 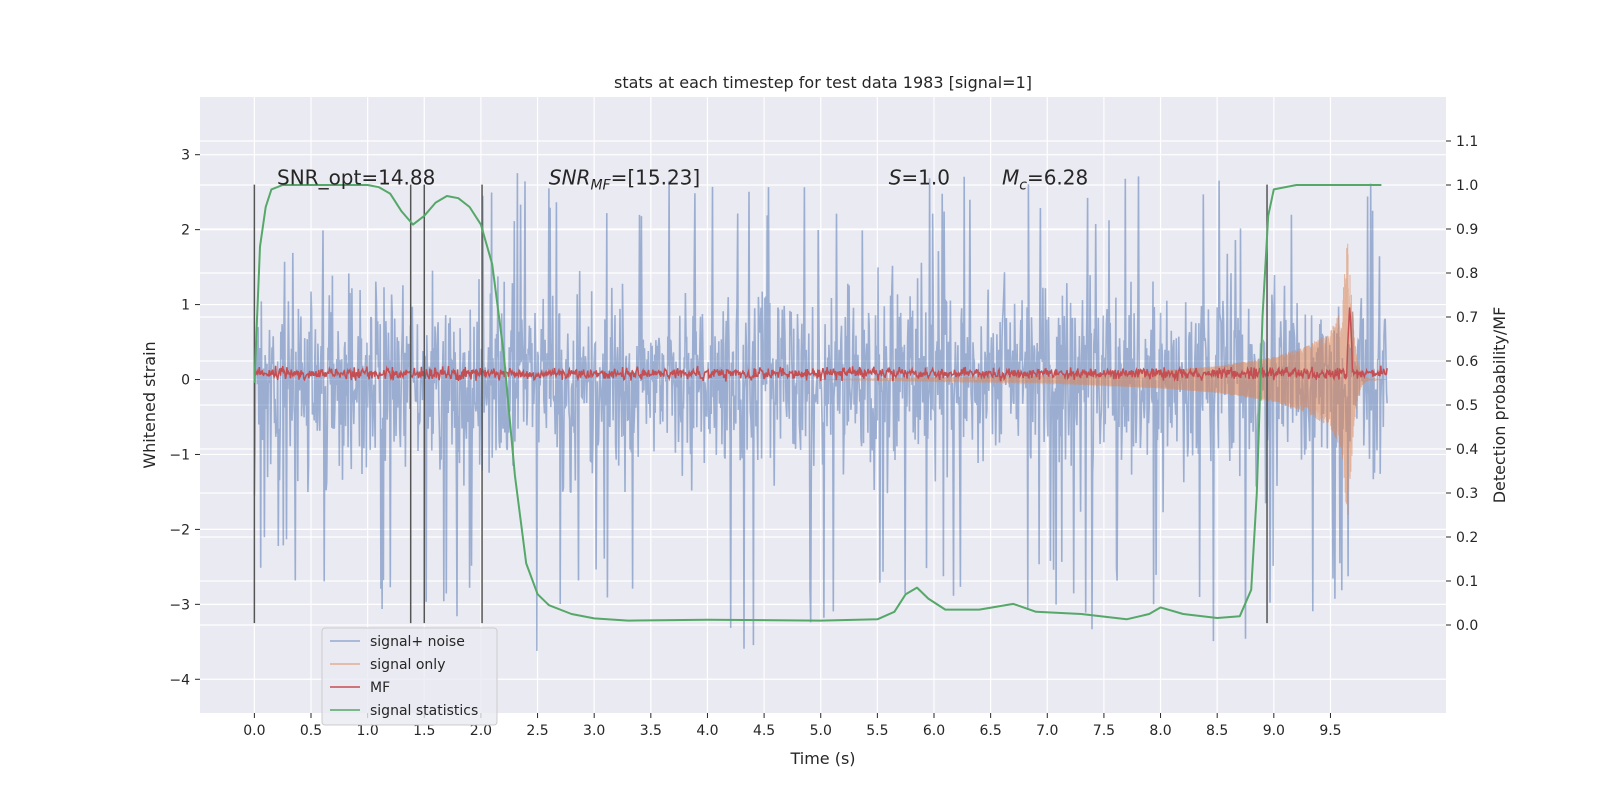 I want to click on series-mf, so click(x=820, y=344).